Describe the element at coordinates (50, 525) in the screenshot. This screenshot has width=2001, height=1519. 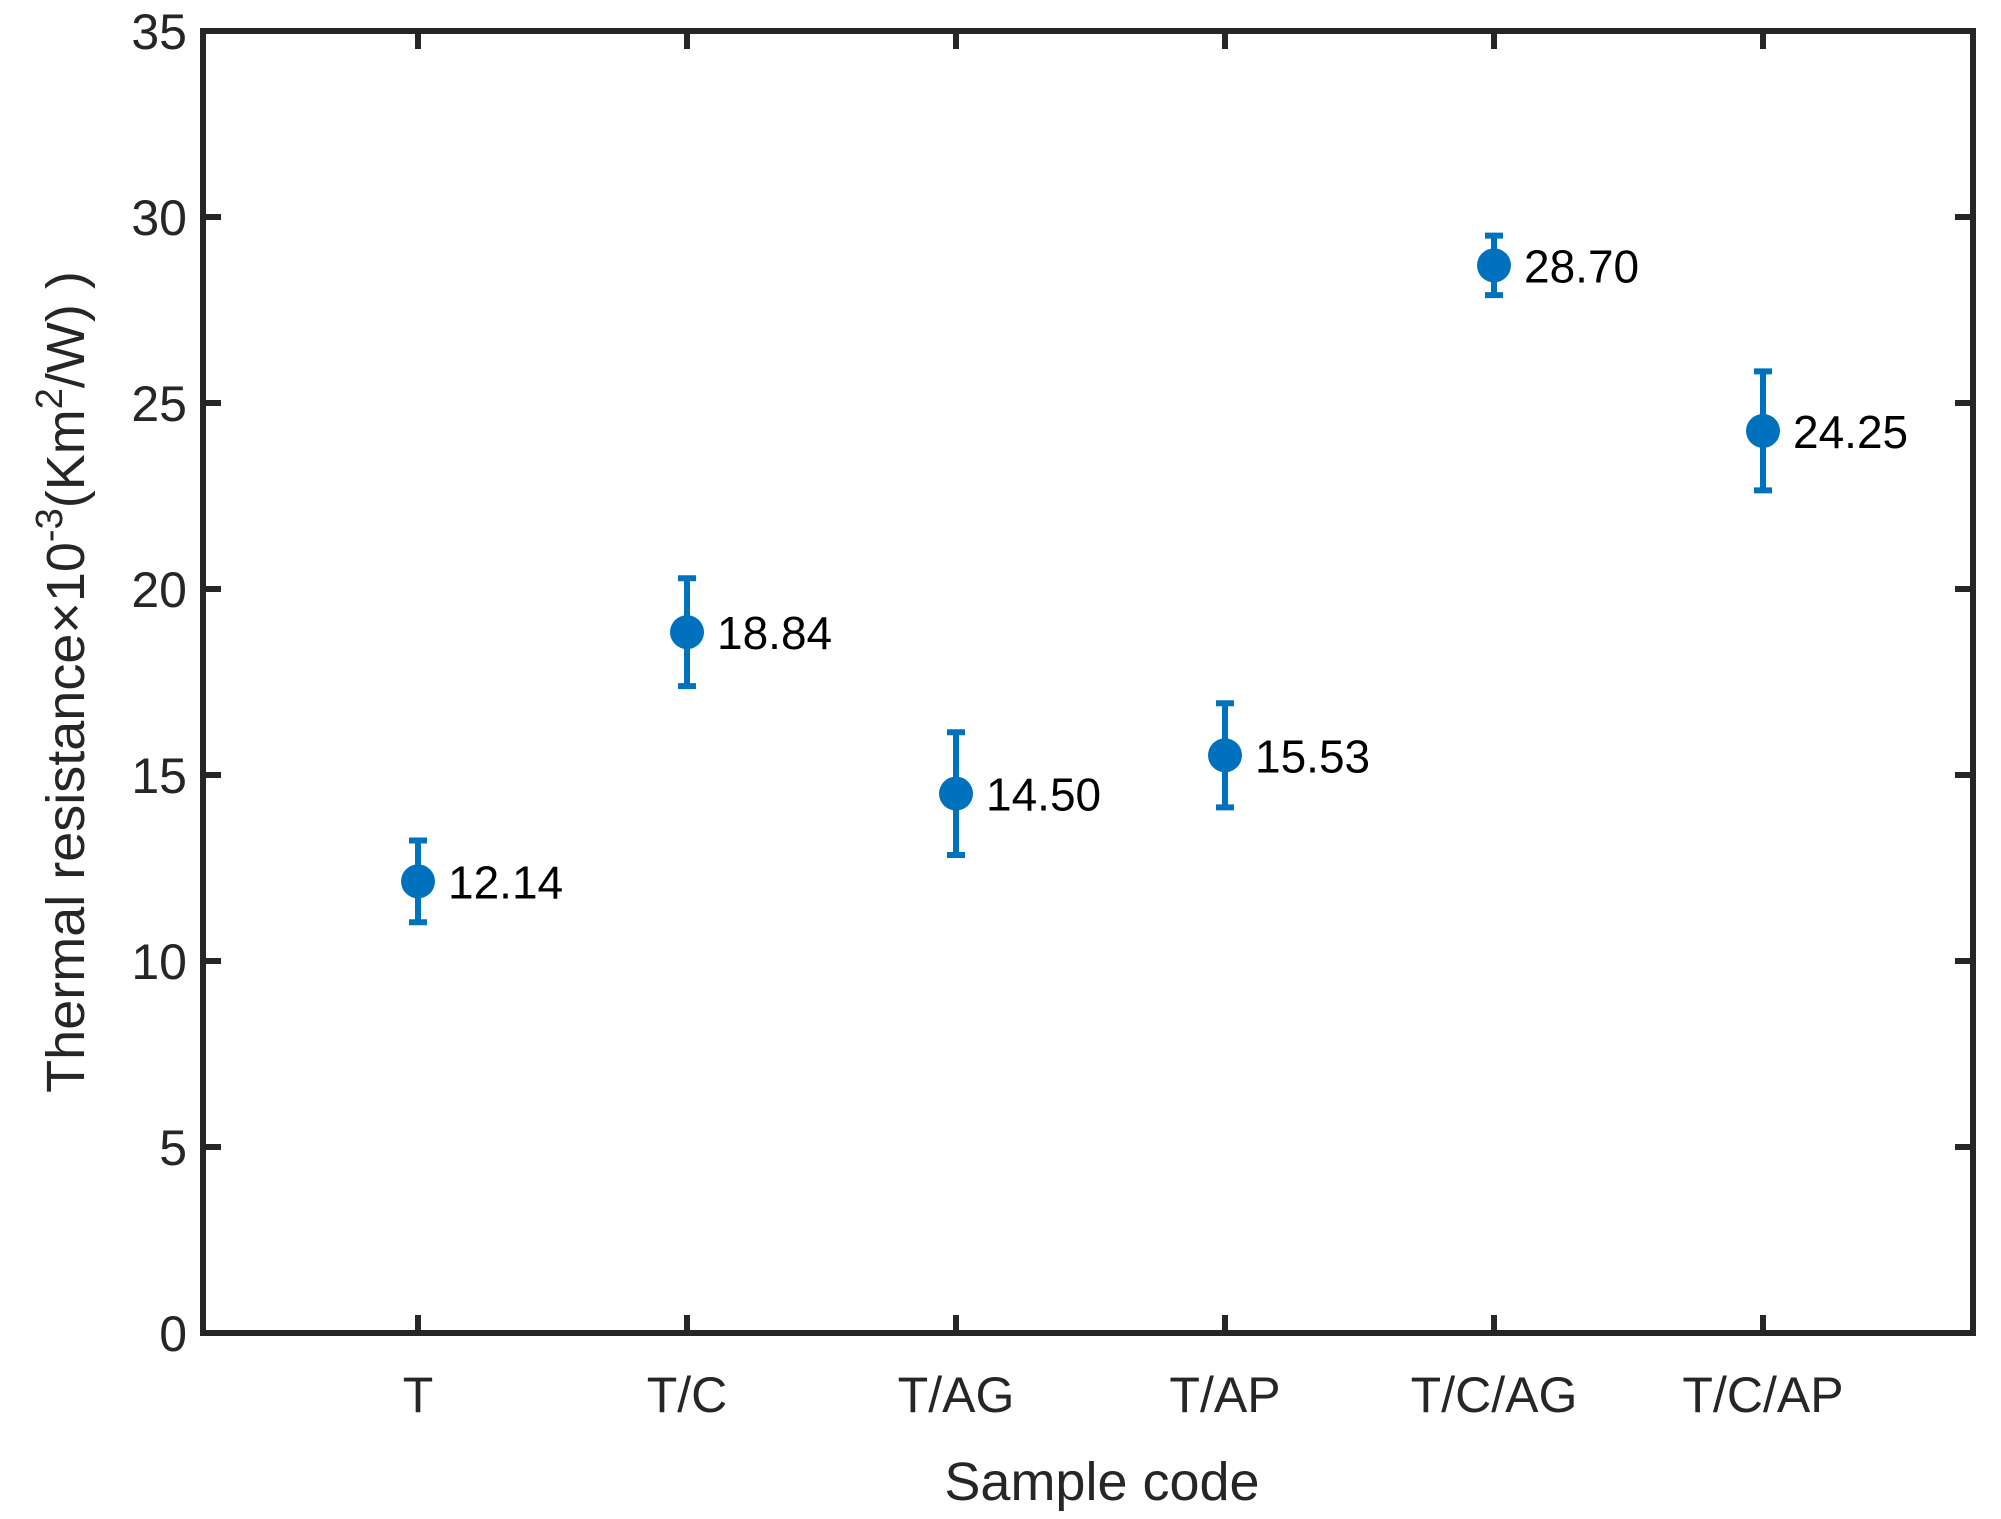
I see `y-axis-title-exponent-1: -3` at that location.